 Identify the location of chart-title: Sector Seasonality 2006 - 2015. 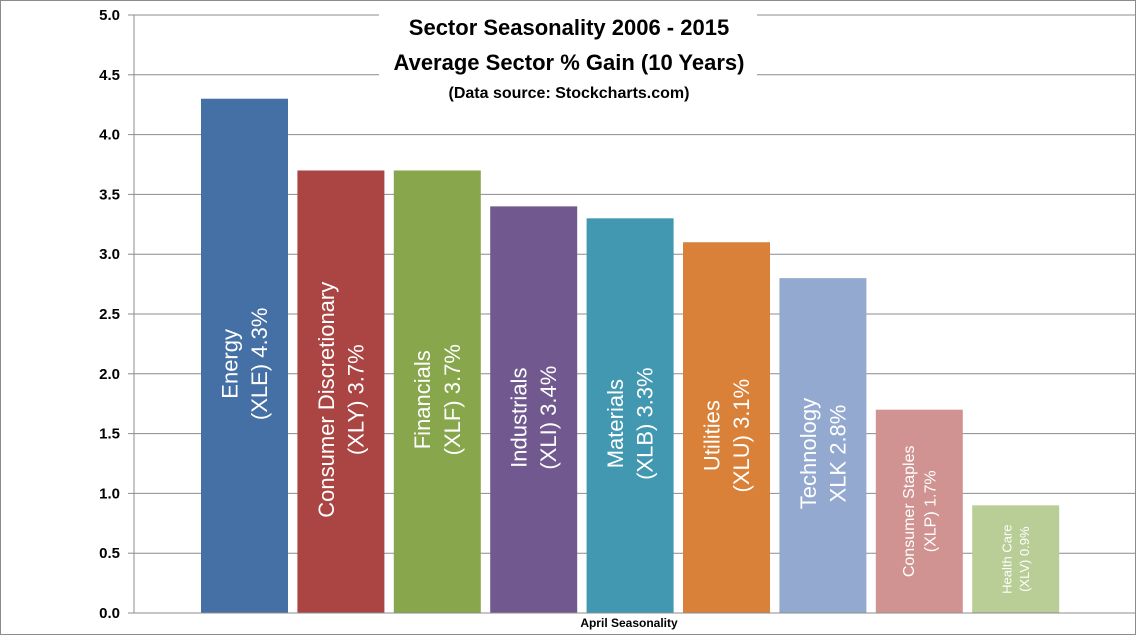
(569, 27).